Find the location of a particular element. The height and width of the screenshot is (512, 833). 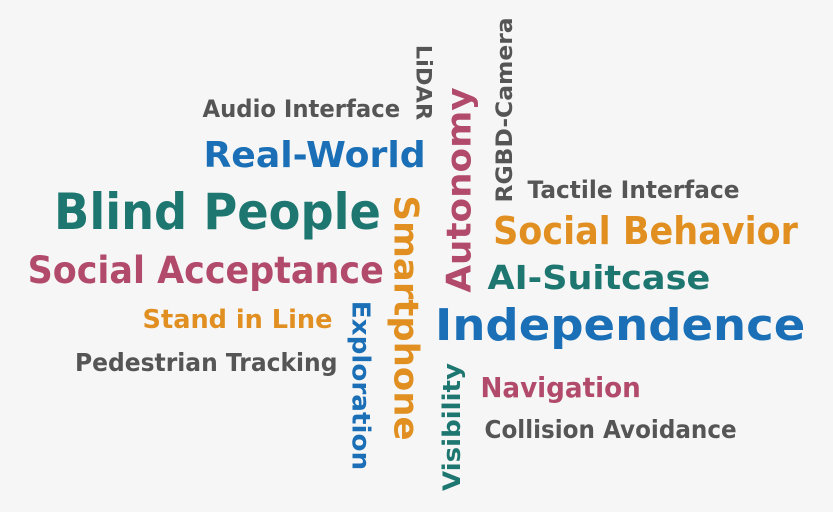

word-independence: Independence is located at coordinates (620, 325).